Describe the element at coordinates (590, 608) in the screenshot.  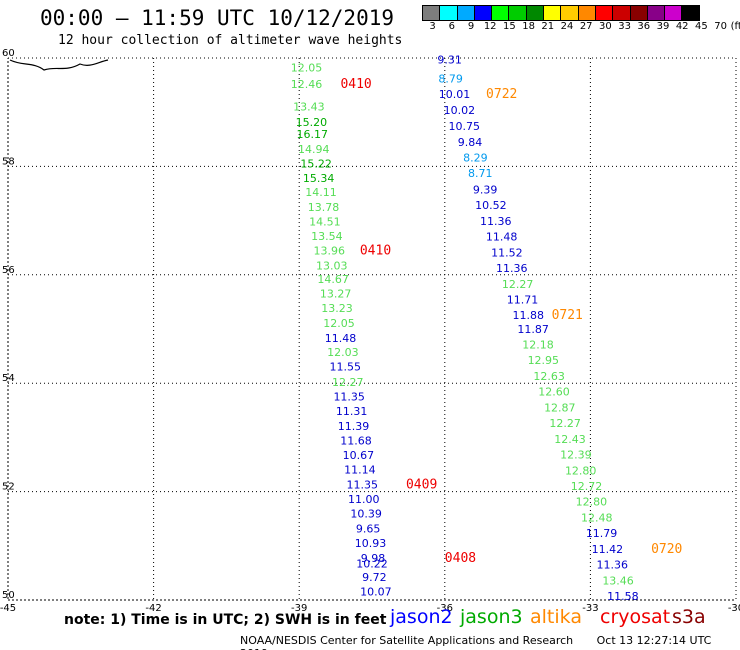
I see `lon-tick-label: -33` at that location.